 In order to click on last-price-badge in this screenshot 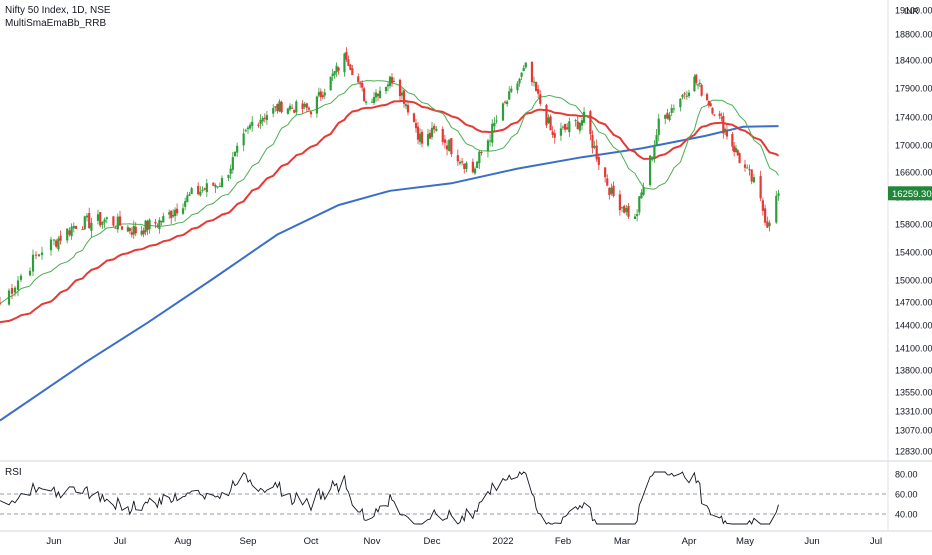, I will do `click(910, 193)`.